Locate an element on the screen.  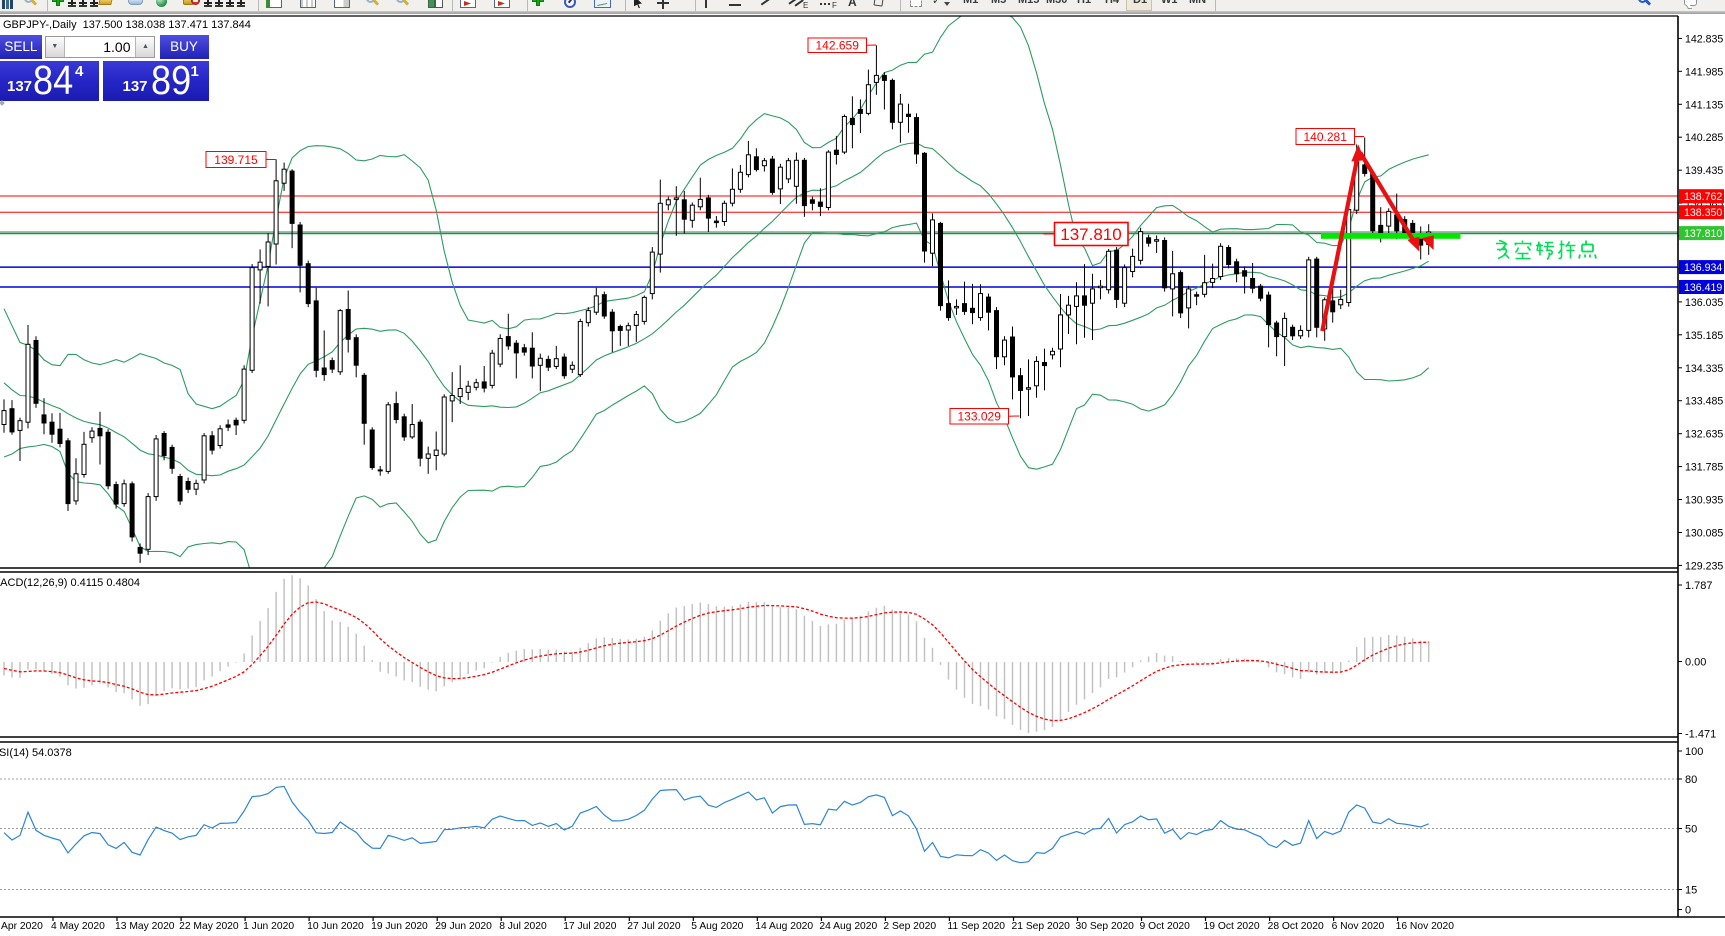
svg-text: 8 Jul 2020 is located at coordinates (523, 926).